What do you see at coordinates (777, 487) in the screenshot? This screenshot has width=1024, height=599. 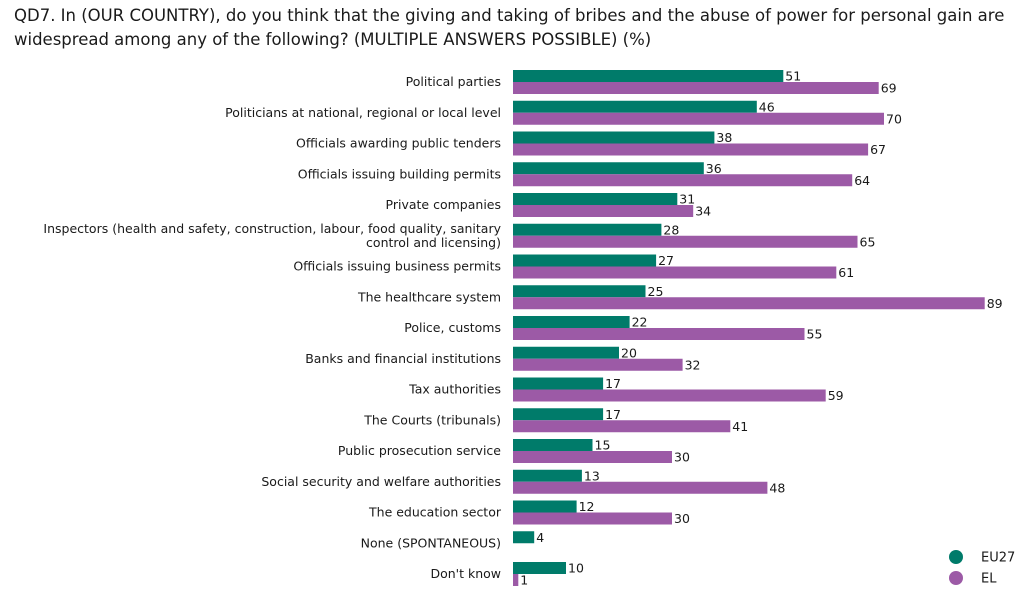 I see `value-label-el: 48` at bounding box center [777, 487].